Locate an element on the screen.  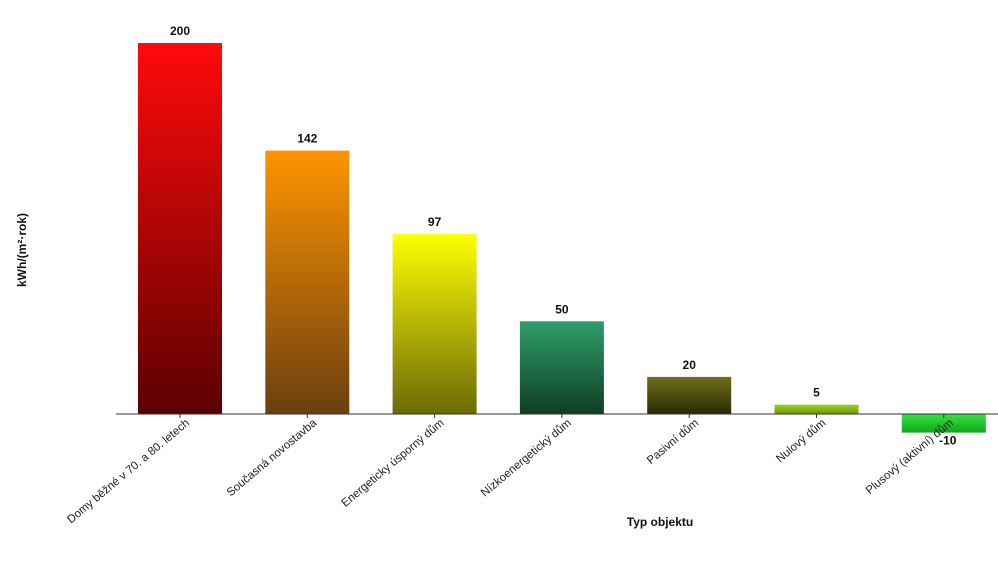
y-axis-title: kWh/(m²·rok) is located at coordinates (22, 250).